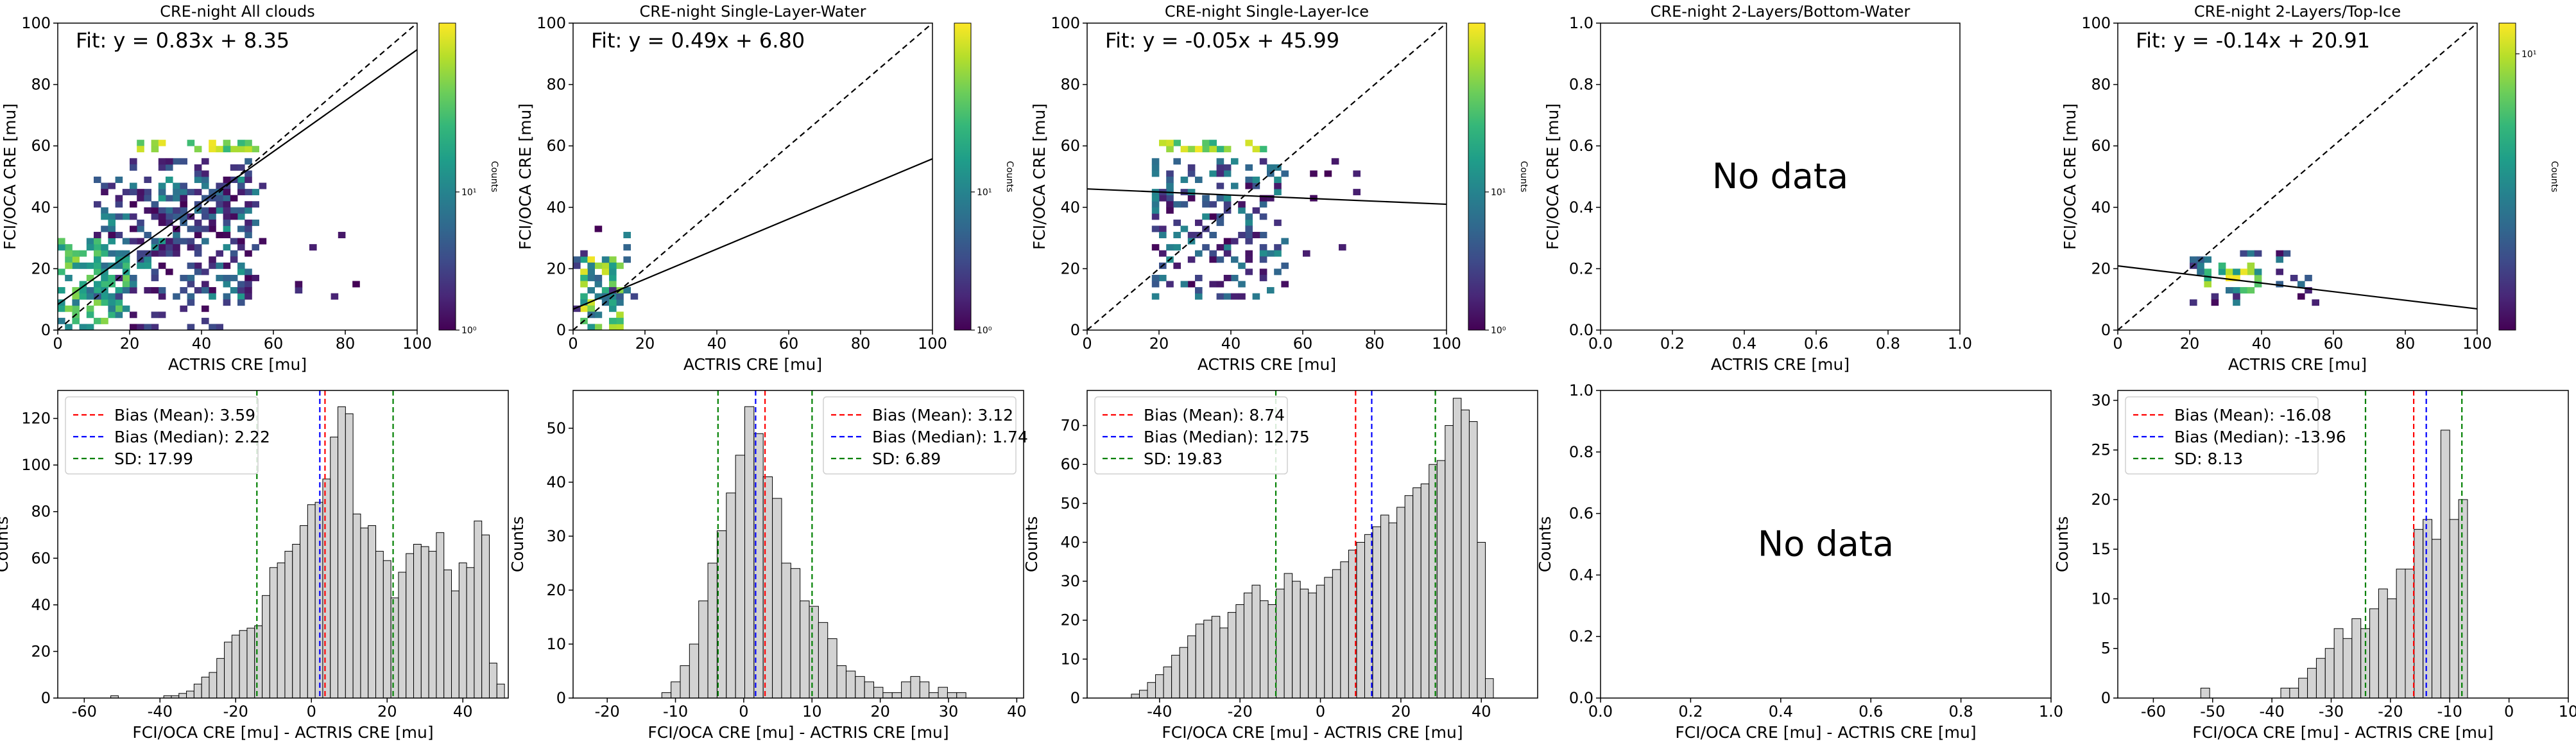 The height and width of the screenshot is (743, 2576). What do you see at coordinates (1545, 544) in the screenshot?
I see `y-axis-label: Counts` at bounding box center [1545, 544].